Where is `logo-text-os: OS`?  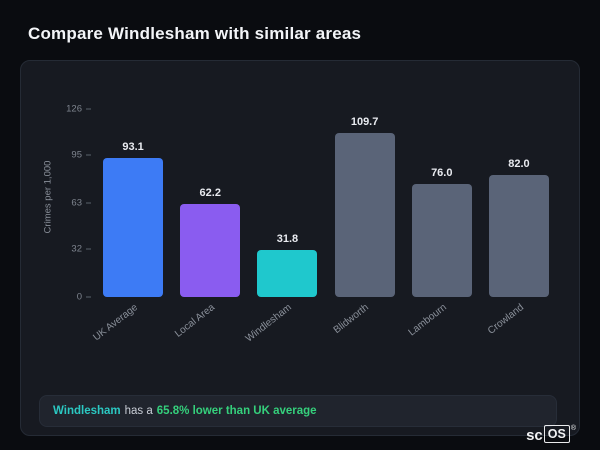
logo-text-os: OS is located at coordinates (556, 433).